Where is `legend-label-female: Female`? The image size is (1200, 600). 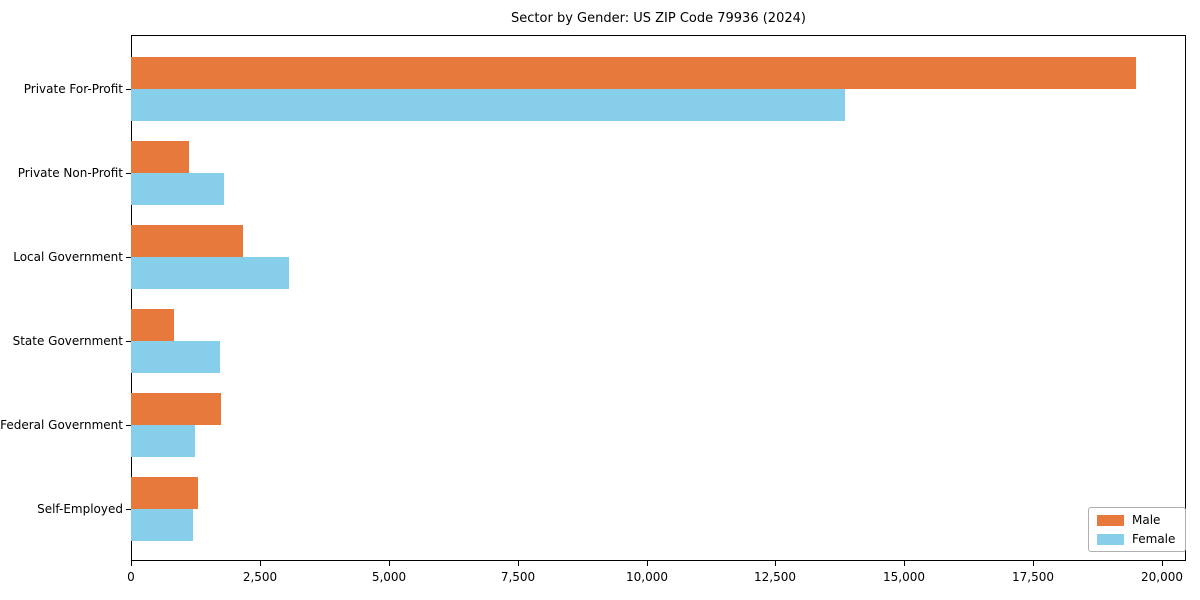 legend-label-female: Female is located at coordinates (1154, 539).